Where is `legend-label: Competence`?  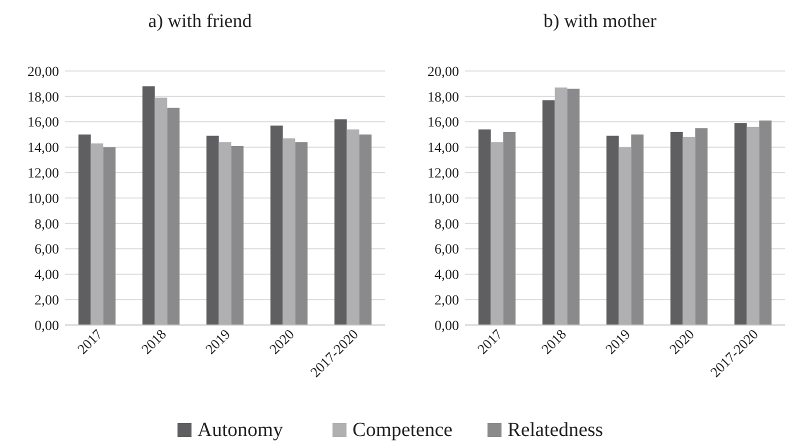
legend-label: Competence is located at coordinates (402, 430).